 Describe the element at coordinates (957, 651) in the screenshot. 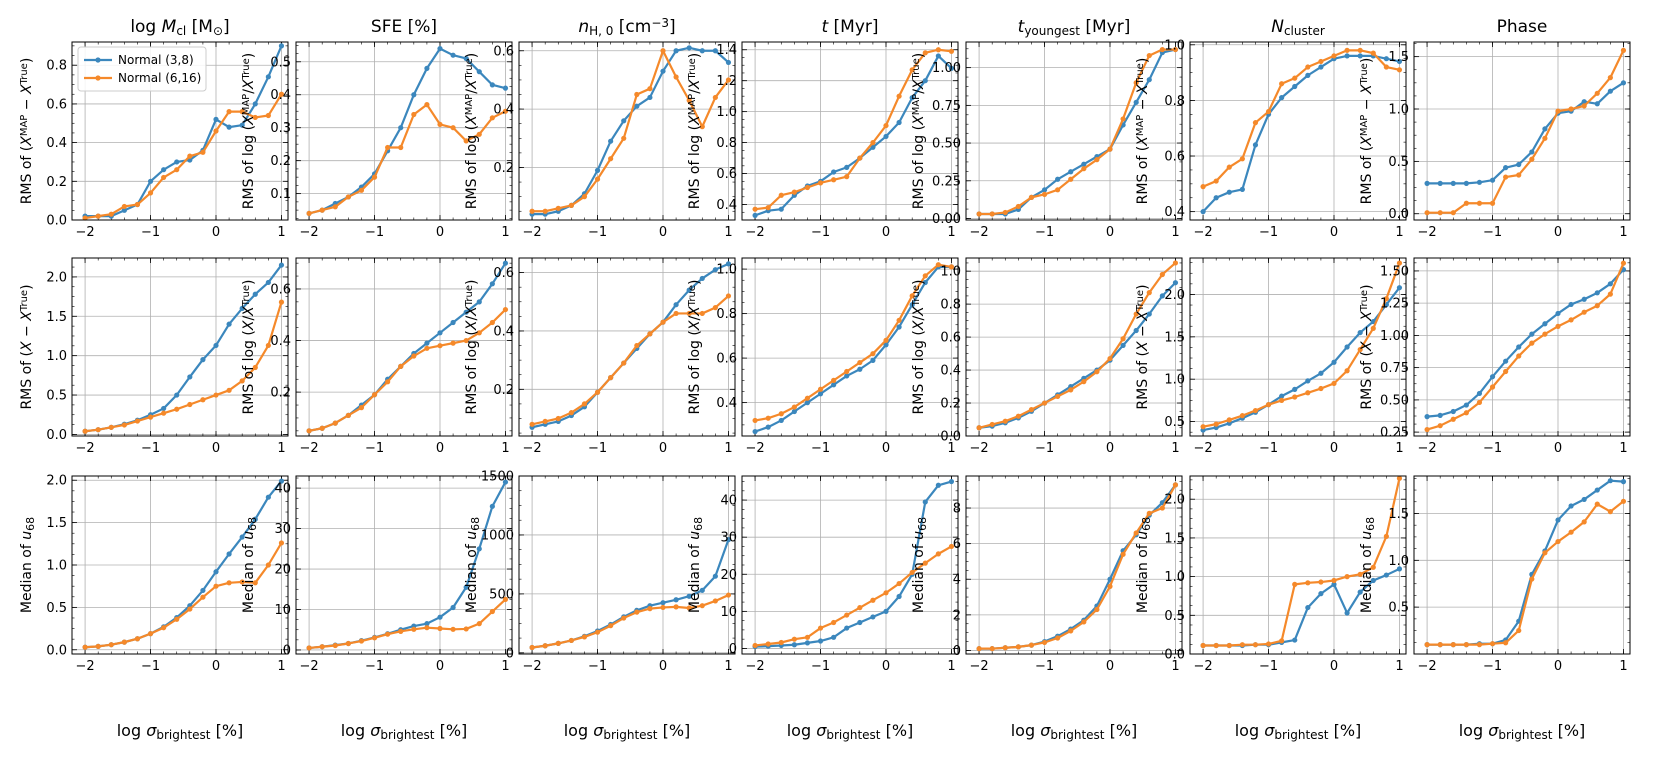

I see `y-tick-label: 0` at that location.